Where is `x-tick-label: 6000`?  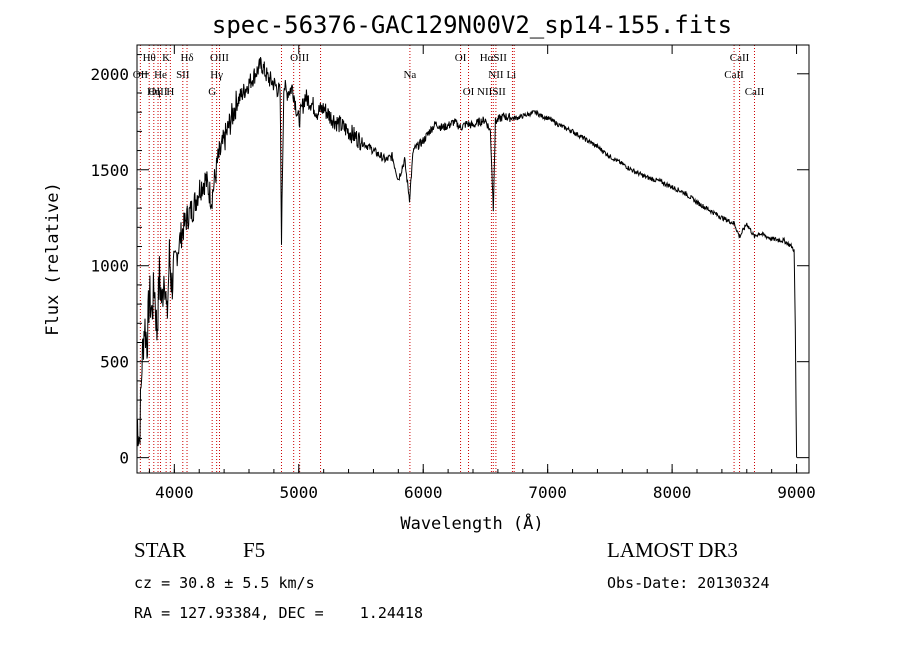
x-tick-label: 6000 is located at coordinates (423, 492).